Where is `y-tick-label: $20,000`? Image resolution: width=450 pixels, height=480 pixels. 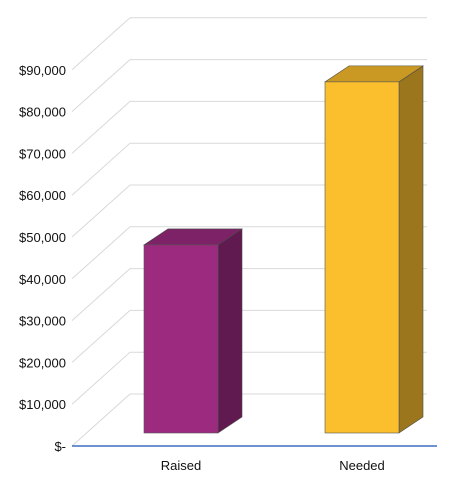
y-tick-label: $20,000 is located at coordinates (42, 362).